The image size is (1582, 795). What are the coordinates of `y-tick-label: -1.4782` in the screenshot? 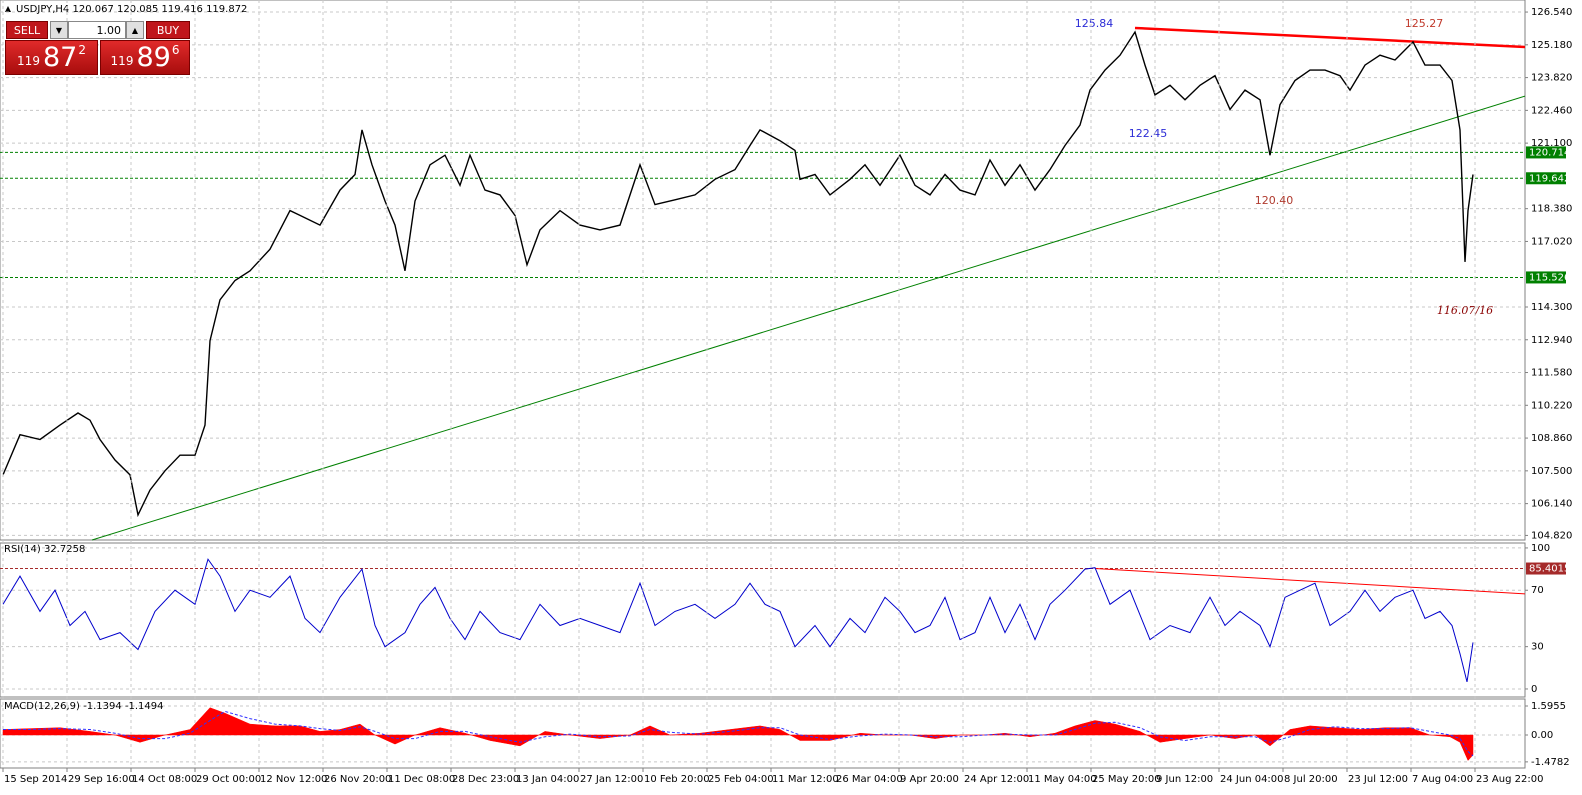 It's located at (1550, 762).